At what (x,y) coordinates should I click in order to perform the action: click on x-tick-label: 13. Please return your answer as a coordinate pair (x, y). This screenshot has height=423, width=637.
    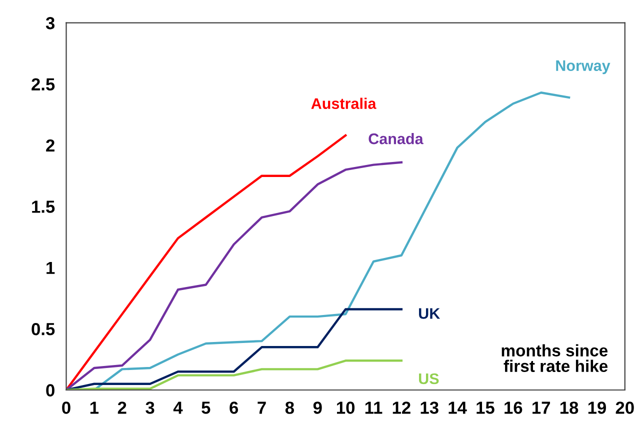
    Looking at the image, I should click on (429, 408).